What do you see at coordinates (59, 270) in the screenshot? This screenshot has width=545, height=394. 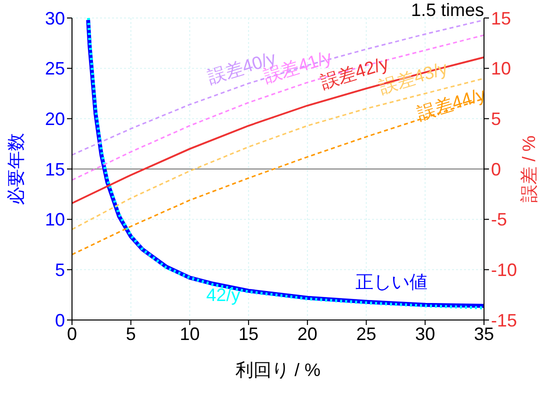 I see `y-tick-label: 5` at bounding box center [59, 270].